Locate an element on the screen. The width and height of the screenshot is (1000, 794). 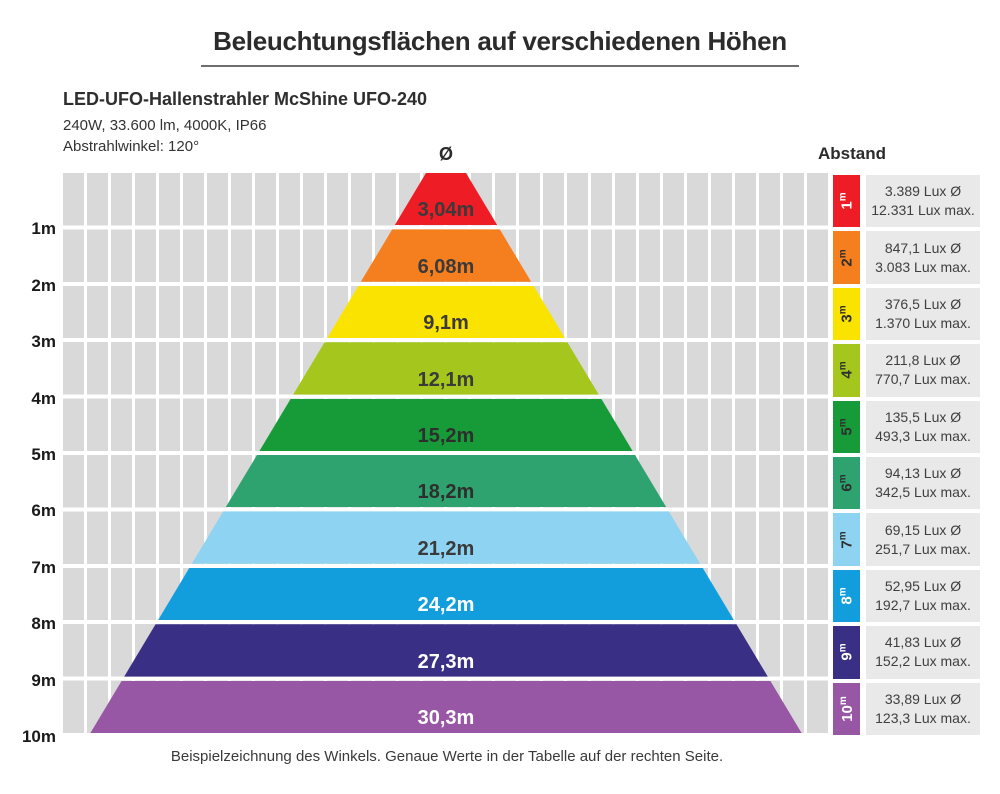
lux-values: 847,1 Lux Ø 3.083 Lux max. is located at coordinates (923, 257).